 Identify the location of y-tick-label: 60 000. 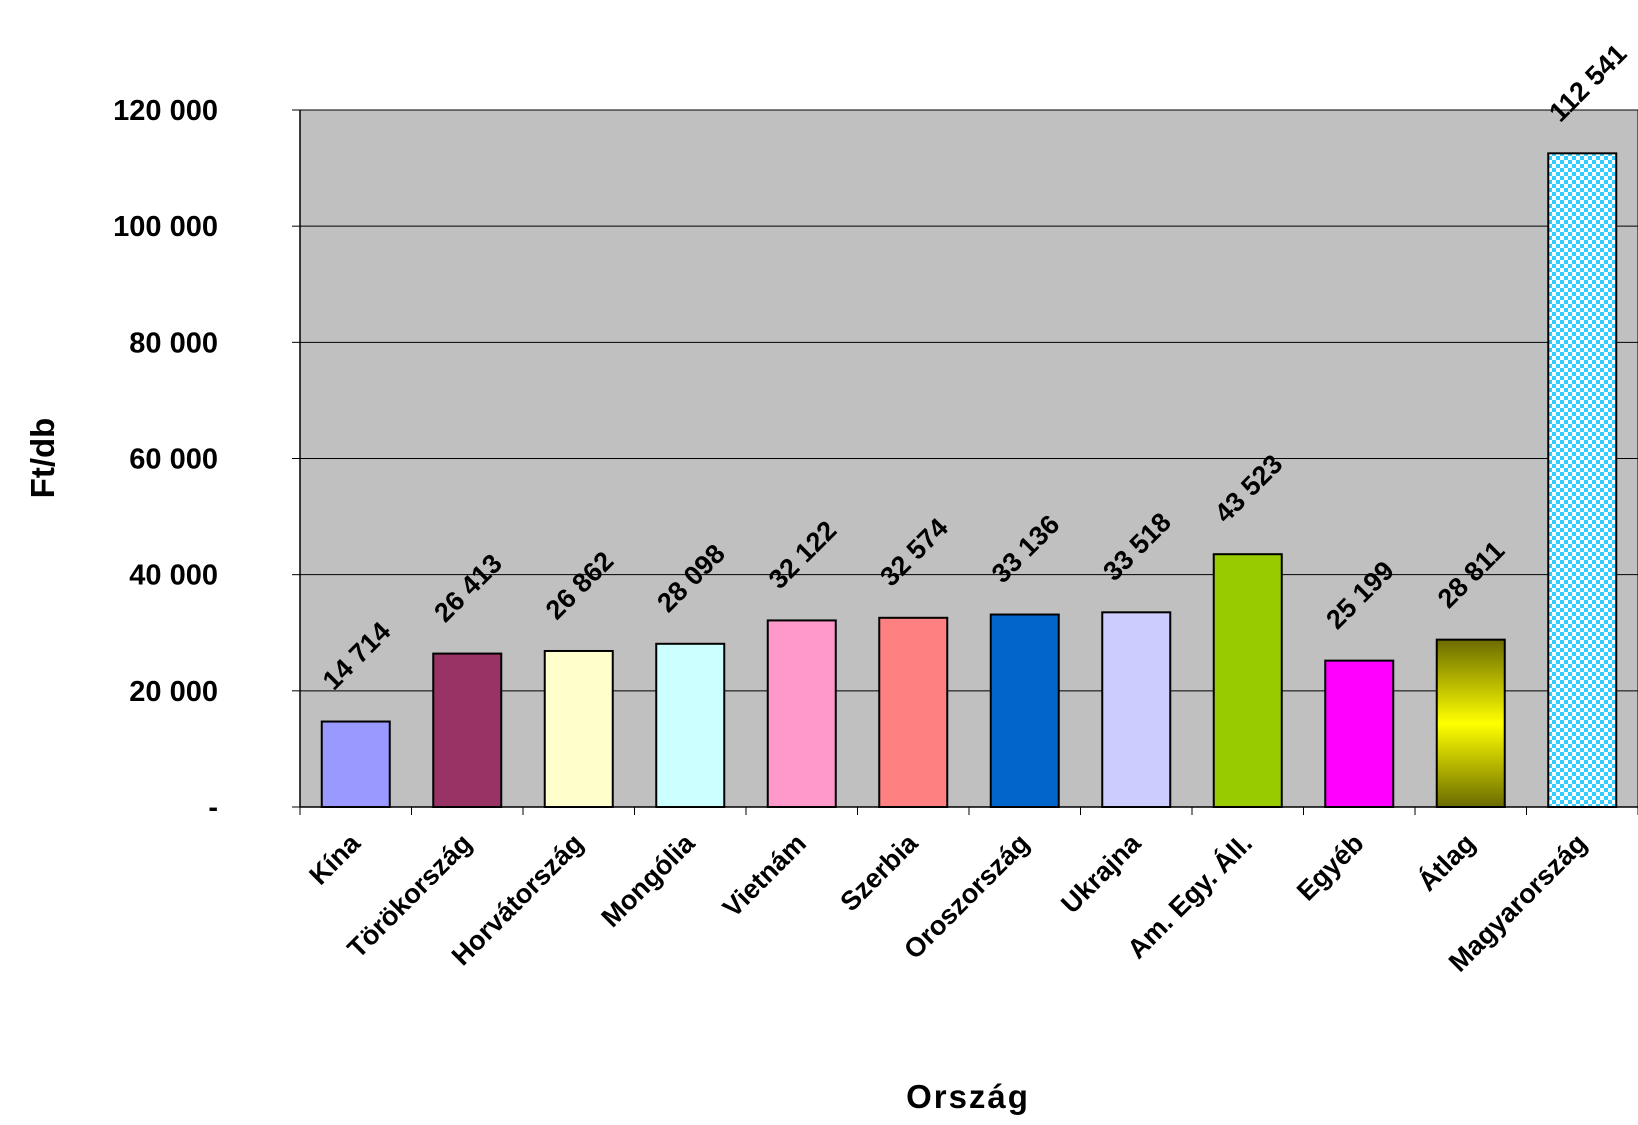
(173, 460).